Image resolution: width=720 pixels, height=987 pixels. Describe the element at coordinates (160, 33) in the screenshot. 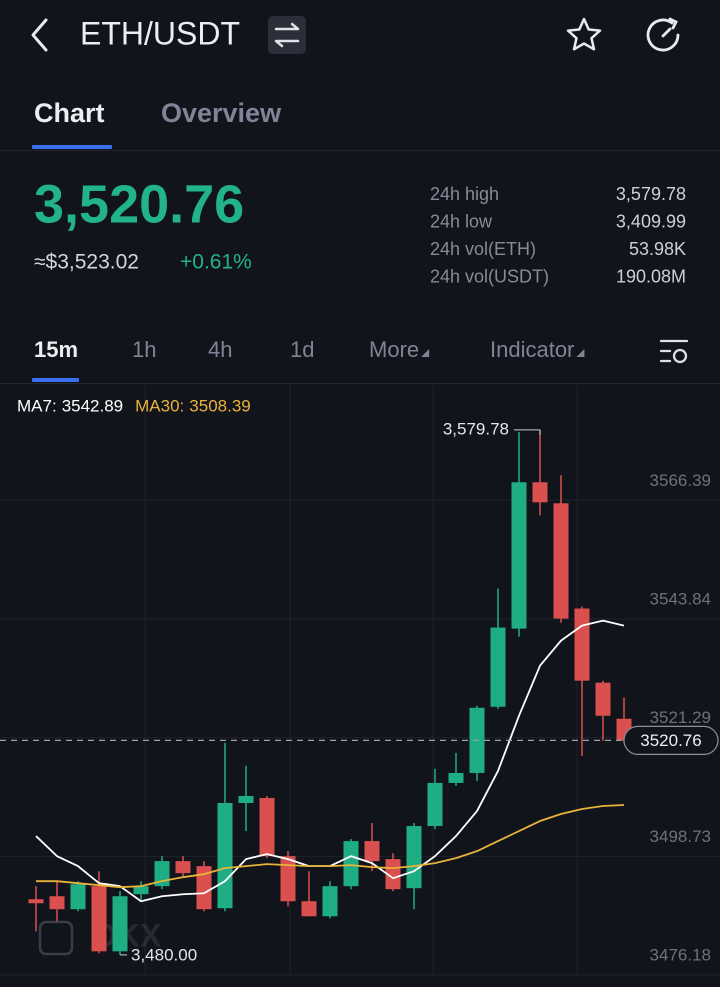

I see `pair-title: ETH/USDT` at that location.